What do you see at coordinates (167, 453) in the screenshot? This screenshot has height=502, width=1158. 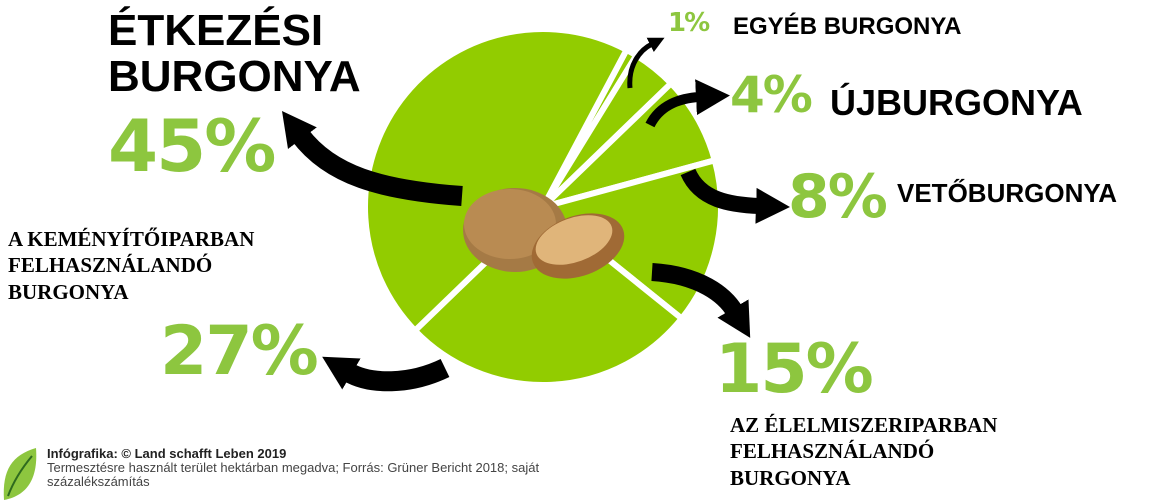 I see `credit: Infógrafika: © Land schafft Leben 2019` at bounding box center [167, 453].